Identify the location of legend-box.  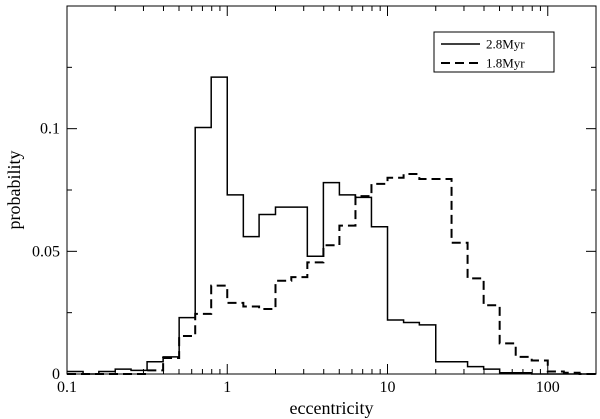
(494, 52).